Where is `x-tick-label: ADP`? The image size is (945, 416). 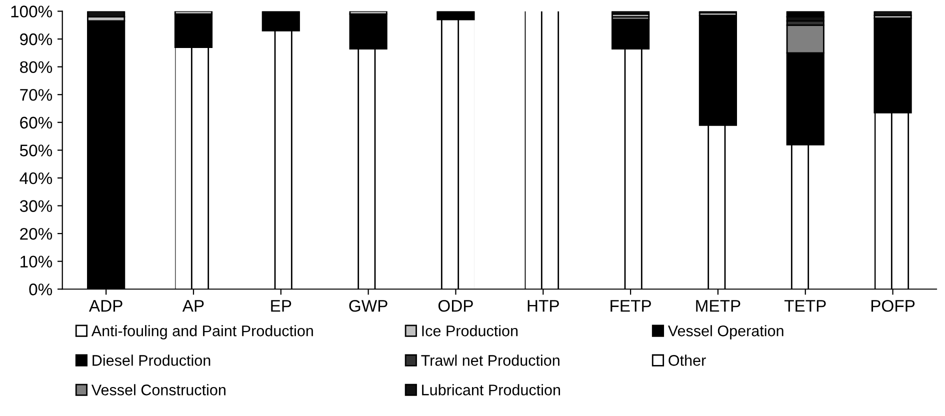
x-tick-label: ADP is located at coordinates (105, 306).